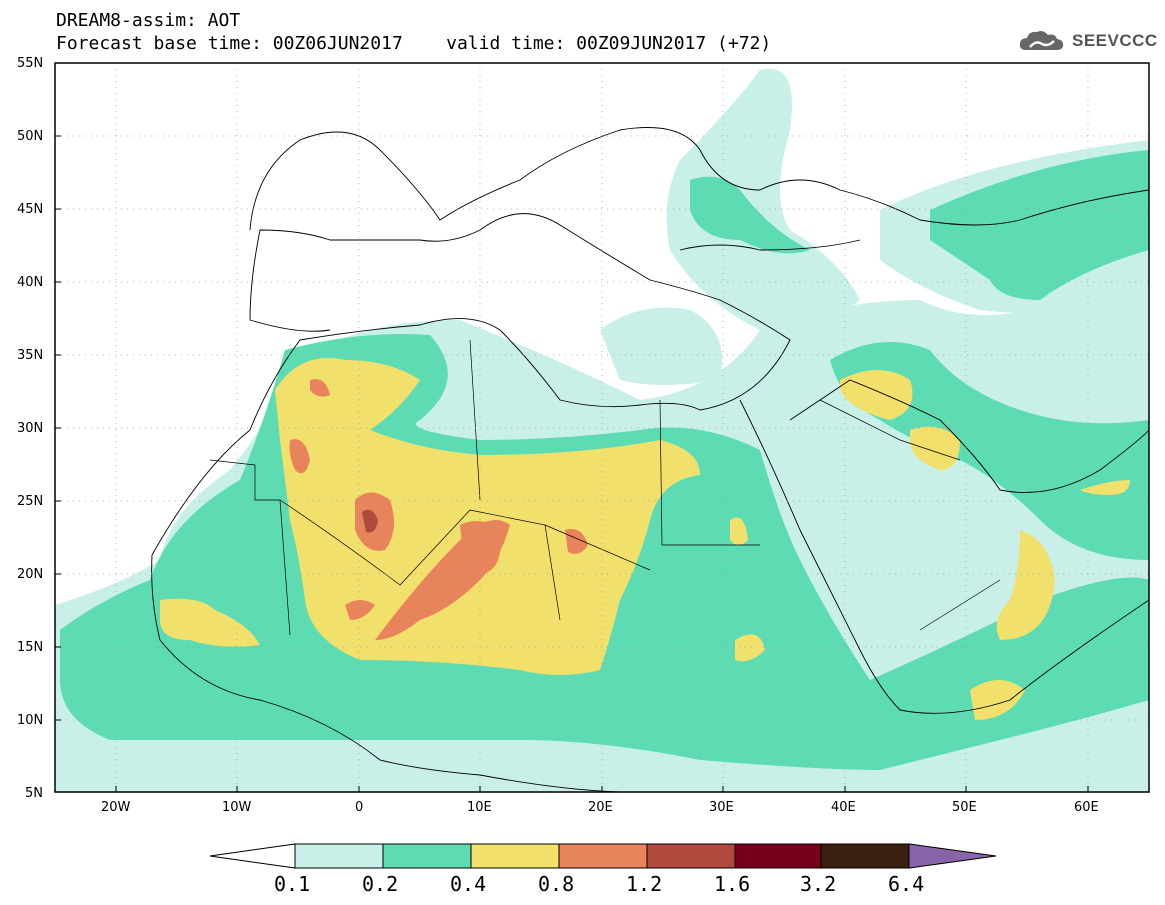 This screenshot has width=1165, height=905. What do you see at coordinates (732, 884) in the screenshot?
I see `colorbar-label-1.6: 1.6` at bounding box center [732, 884].